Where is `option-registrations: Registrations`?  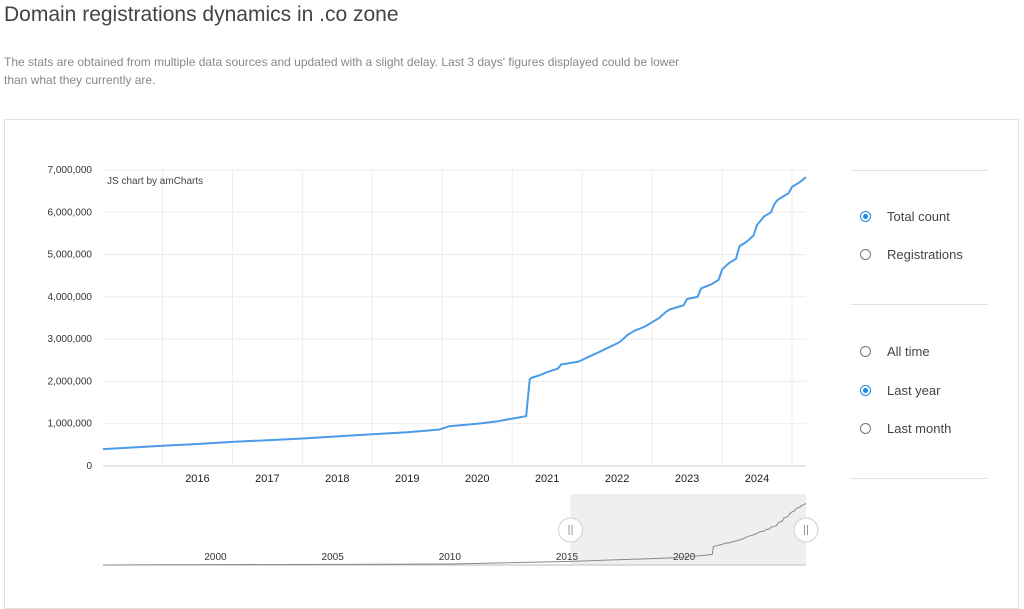
option-registrations: Registrations is located at coordinates (911, 254).